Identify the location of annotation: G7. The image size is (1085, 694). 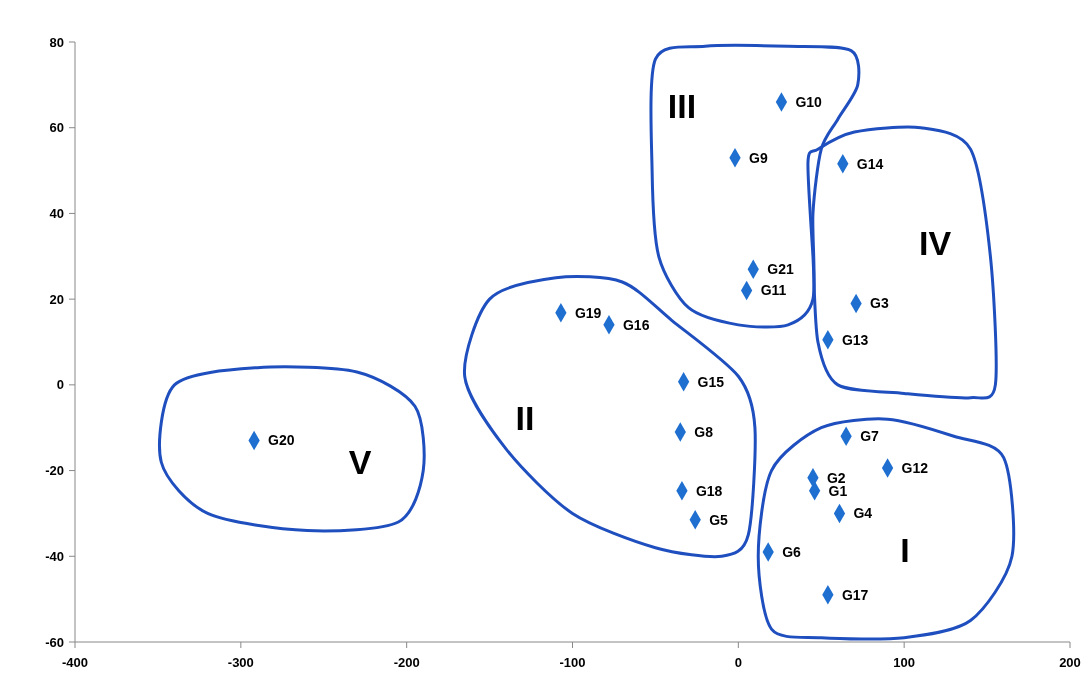
(870, 436).